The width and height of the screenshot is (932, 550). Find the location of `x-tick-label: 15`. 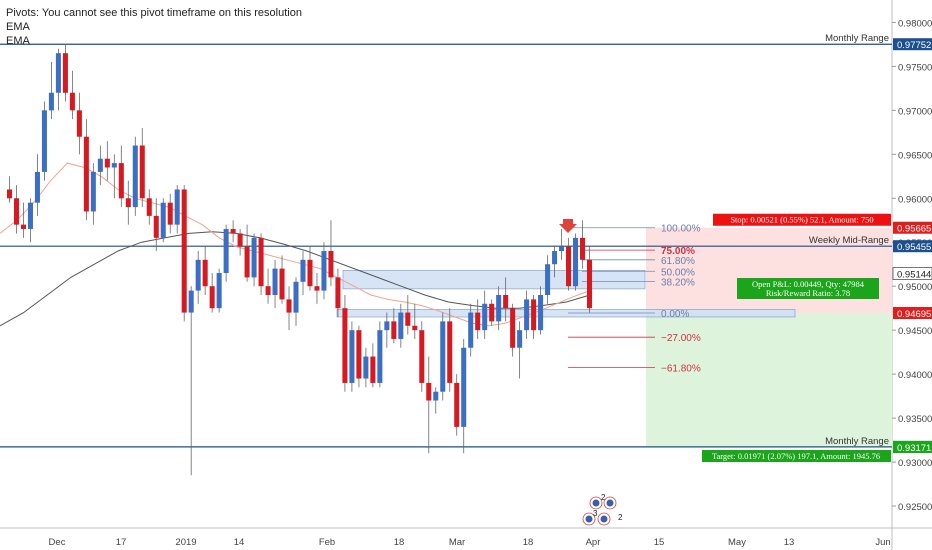

x-tick-label: 15 is located at coordinates (659, 542).